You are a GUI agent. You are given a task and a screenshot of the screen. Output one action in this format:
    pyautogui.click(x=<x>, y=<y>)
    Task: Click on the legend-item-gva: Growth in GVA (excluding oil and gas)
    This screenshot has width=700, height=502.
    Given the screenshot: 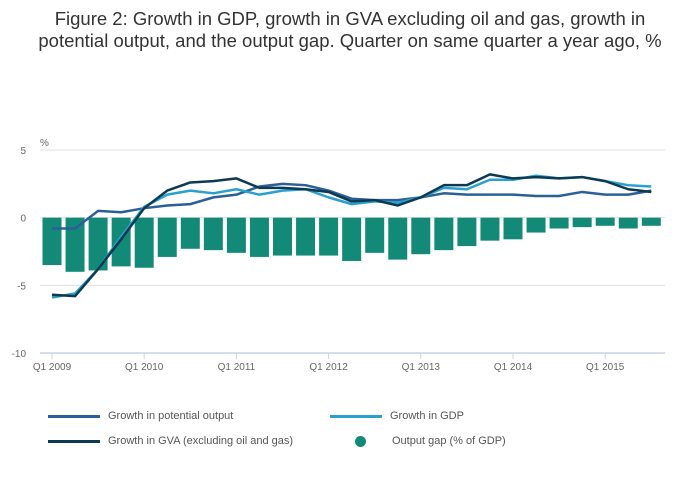 What is the action you would take?
    pyautogui.click(x=170, y=441)
    